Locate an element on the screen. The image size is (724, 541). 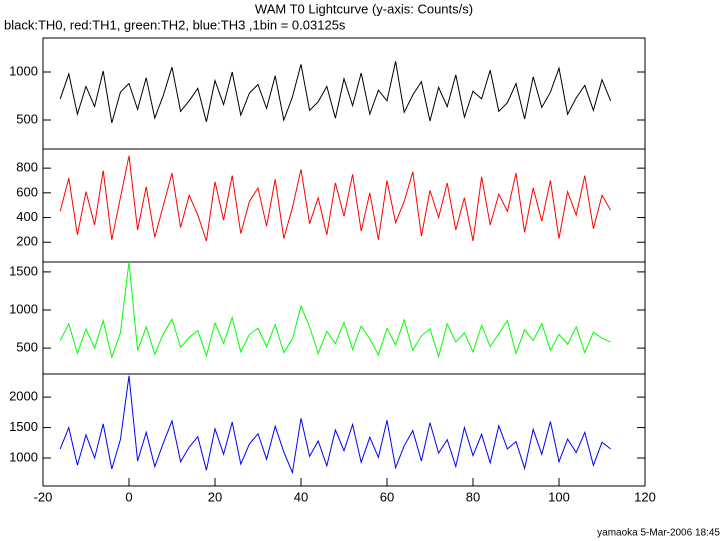
x-tick-label: 20 is located at coordinates (215, 496).